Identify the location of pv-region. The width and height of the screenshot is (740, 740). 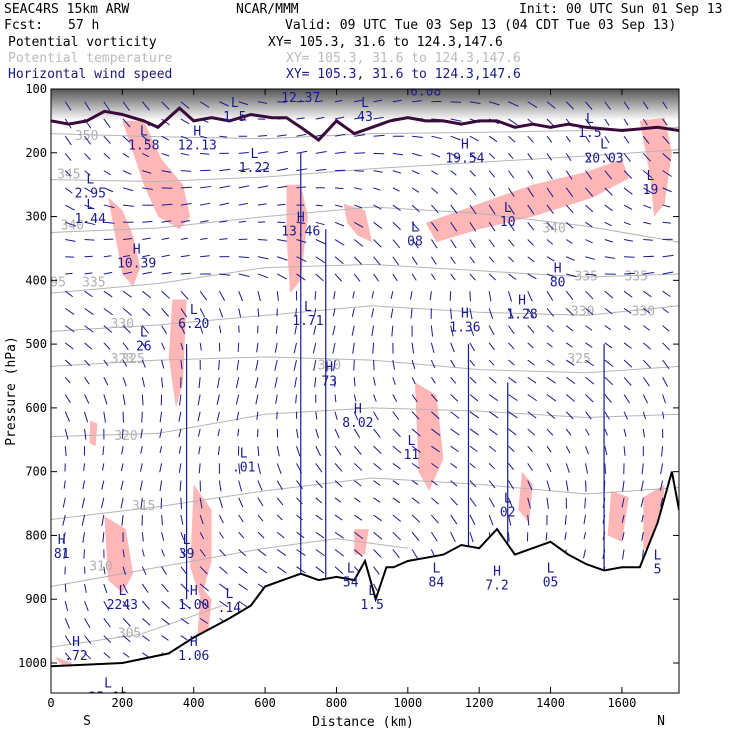
(527, 201).